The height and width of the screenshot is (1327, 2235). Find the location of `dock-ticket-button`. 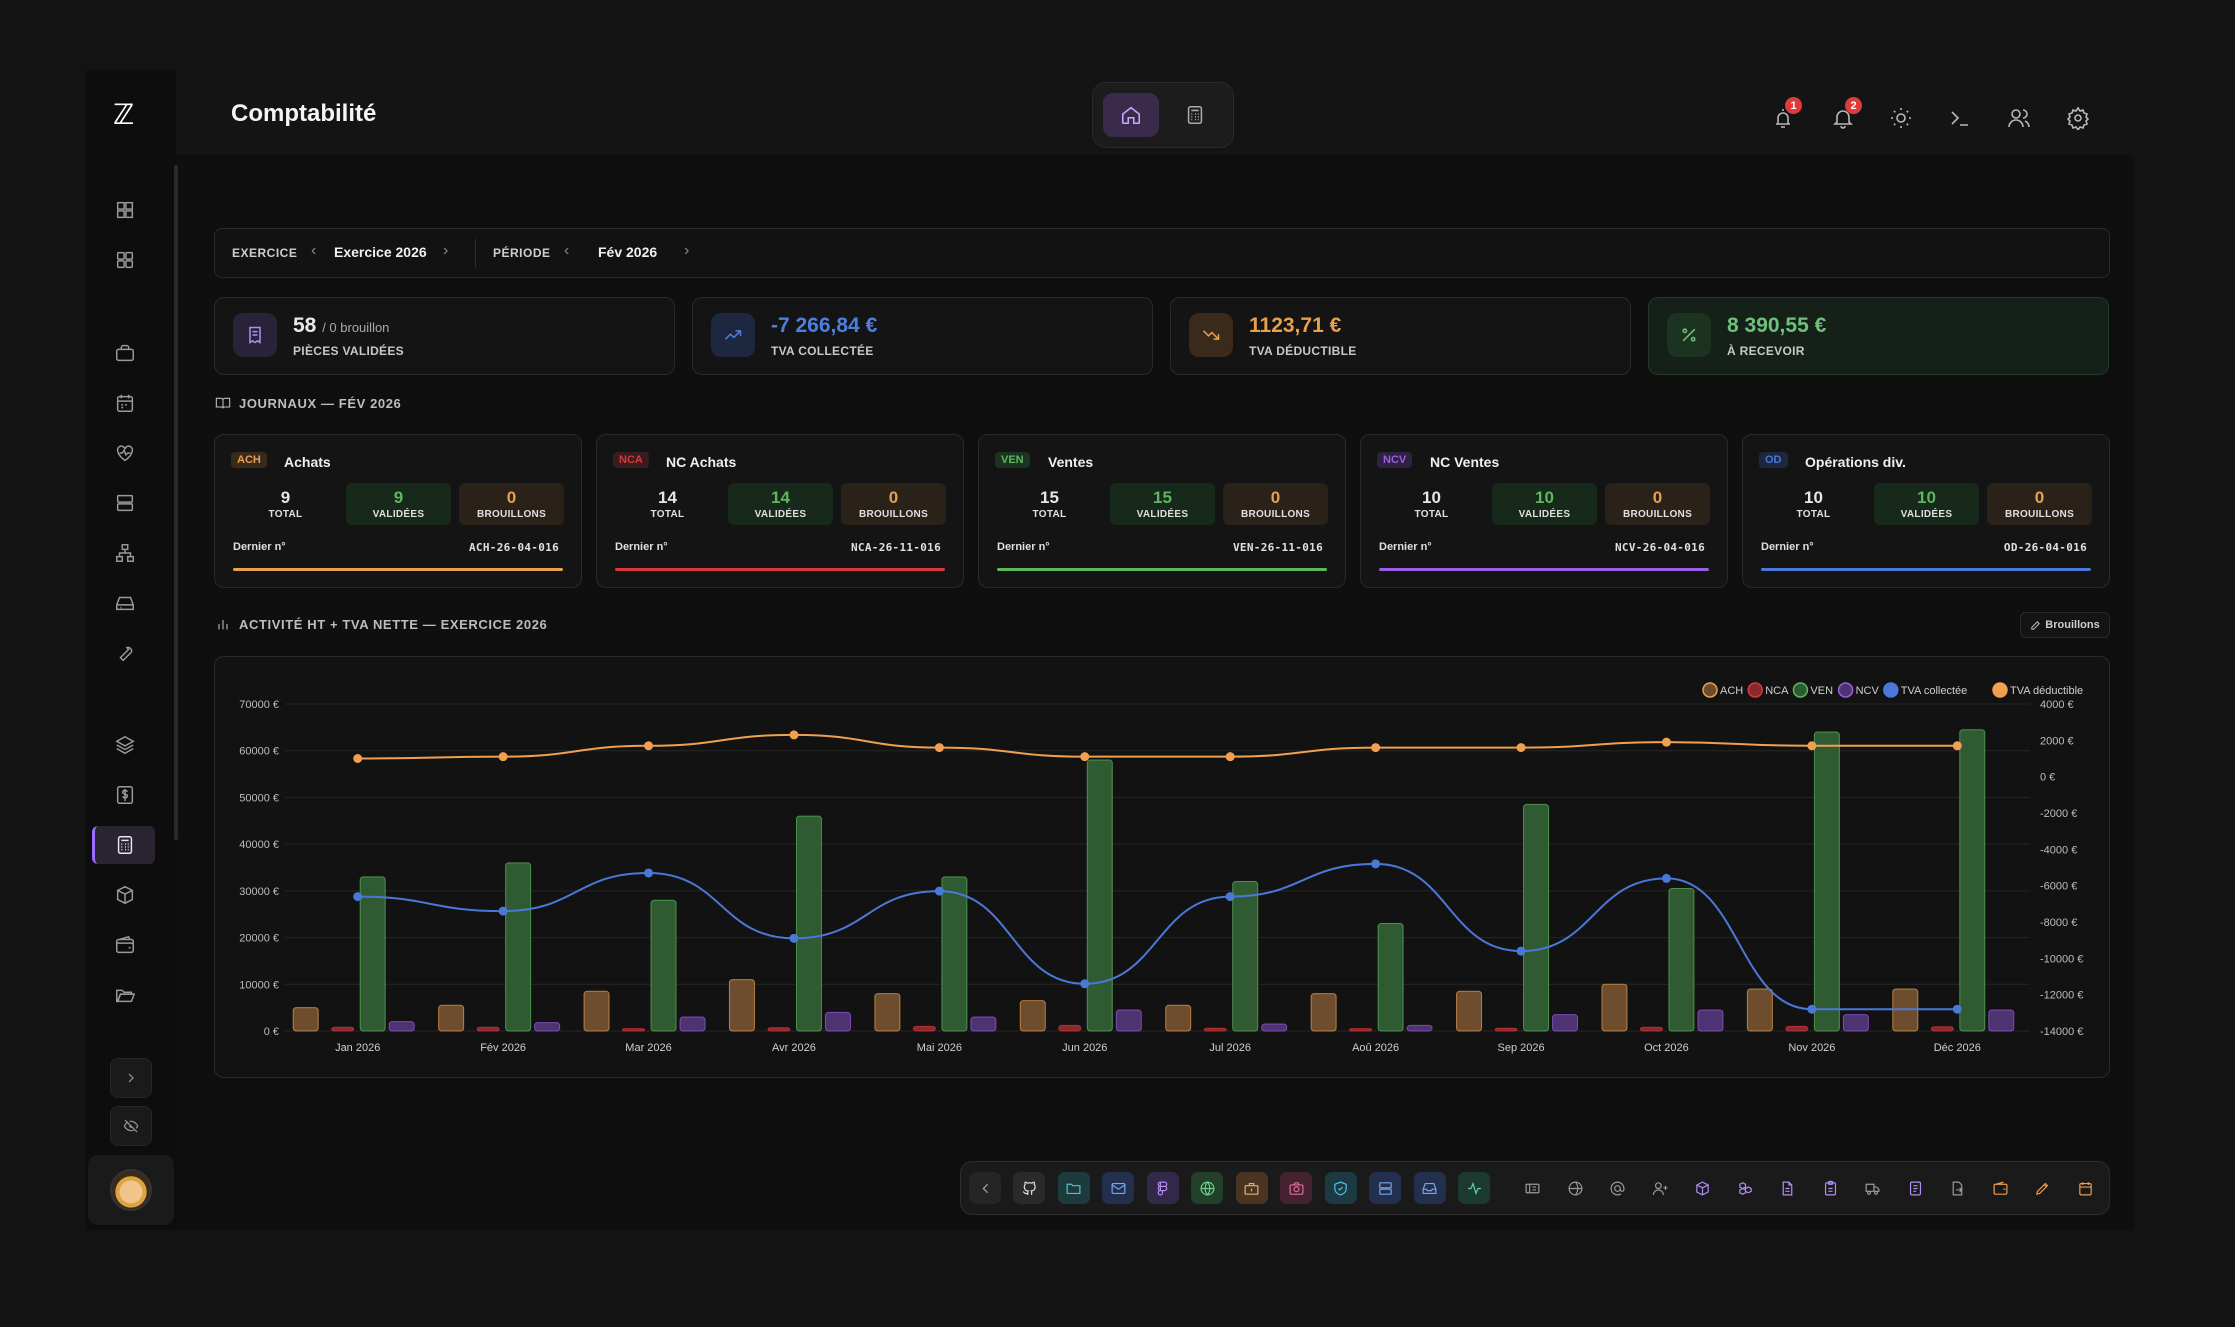

dock-ticket-button is located at coordinates (1533, 1188).